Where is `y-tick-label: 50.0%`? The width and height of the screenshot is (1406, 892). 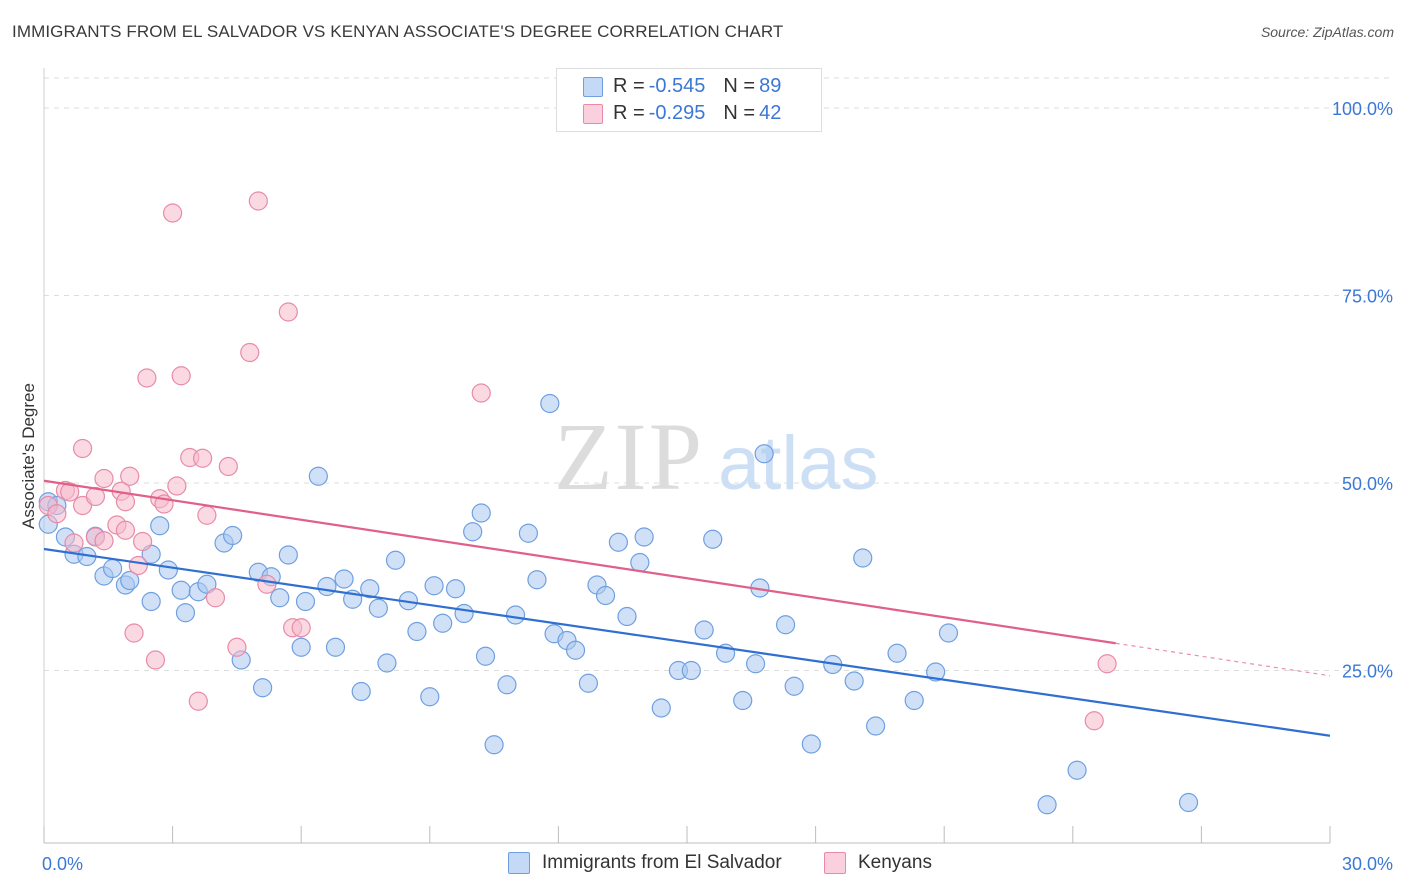
y-tick-label: 50.0% is located at coordinates (1367, 484).